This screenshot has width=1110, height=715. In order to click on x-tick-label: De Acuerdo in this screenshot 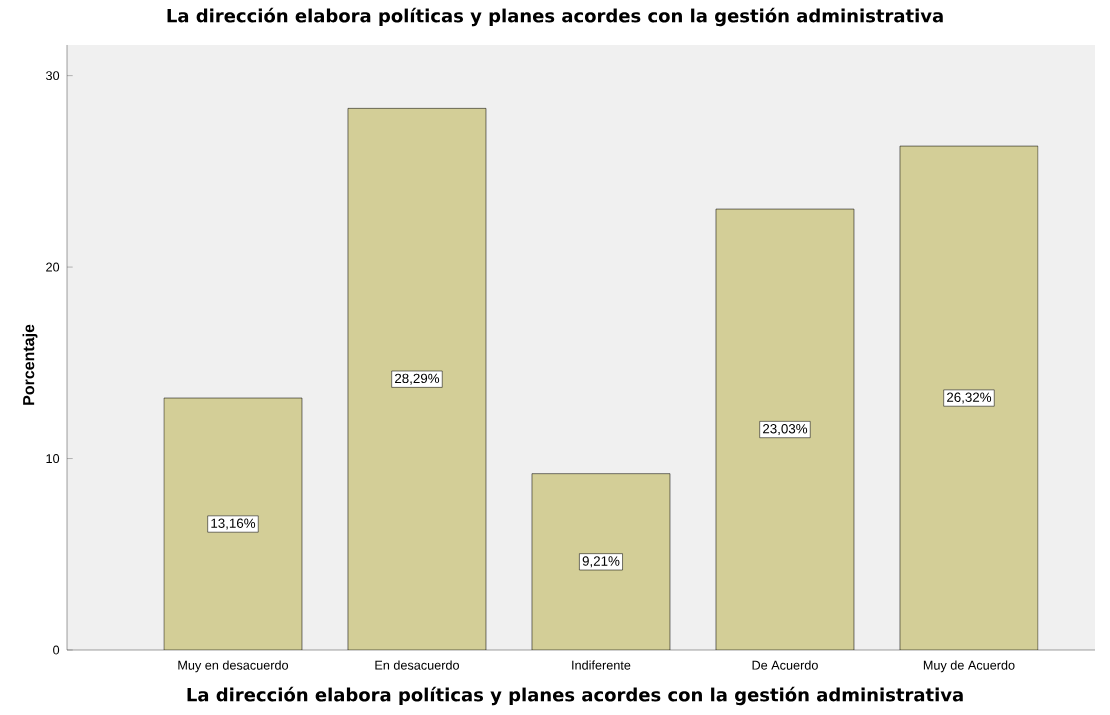, I will do `click(785, 665)`.